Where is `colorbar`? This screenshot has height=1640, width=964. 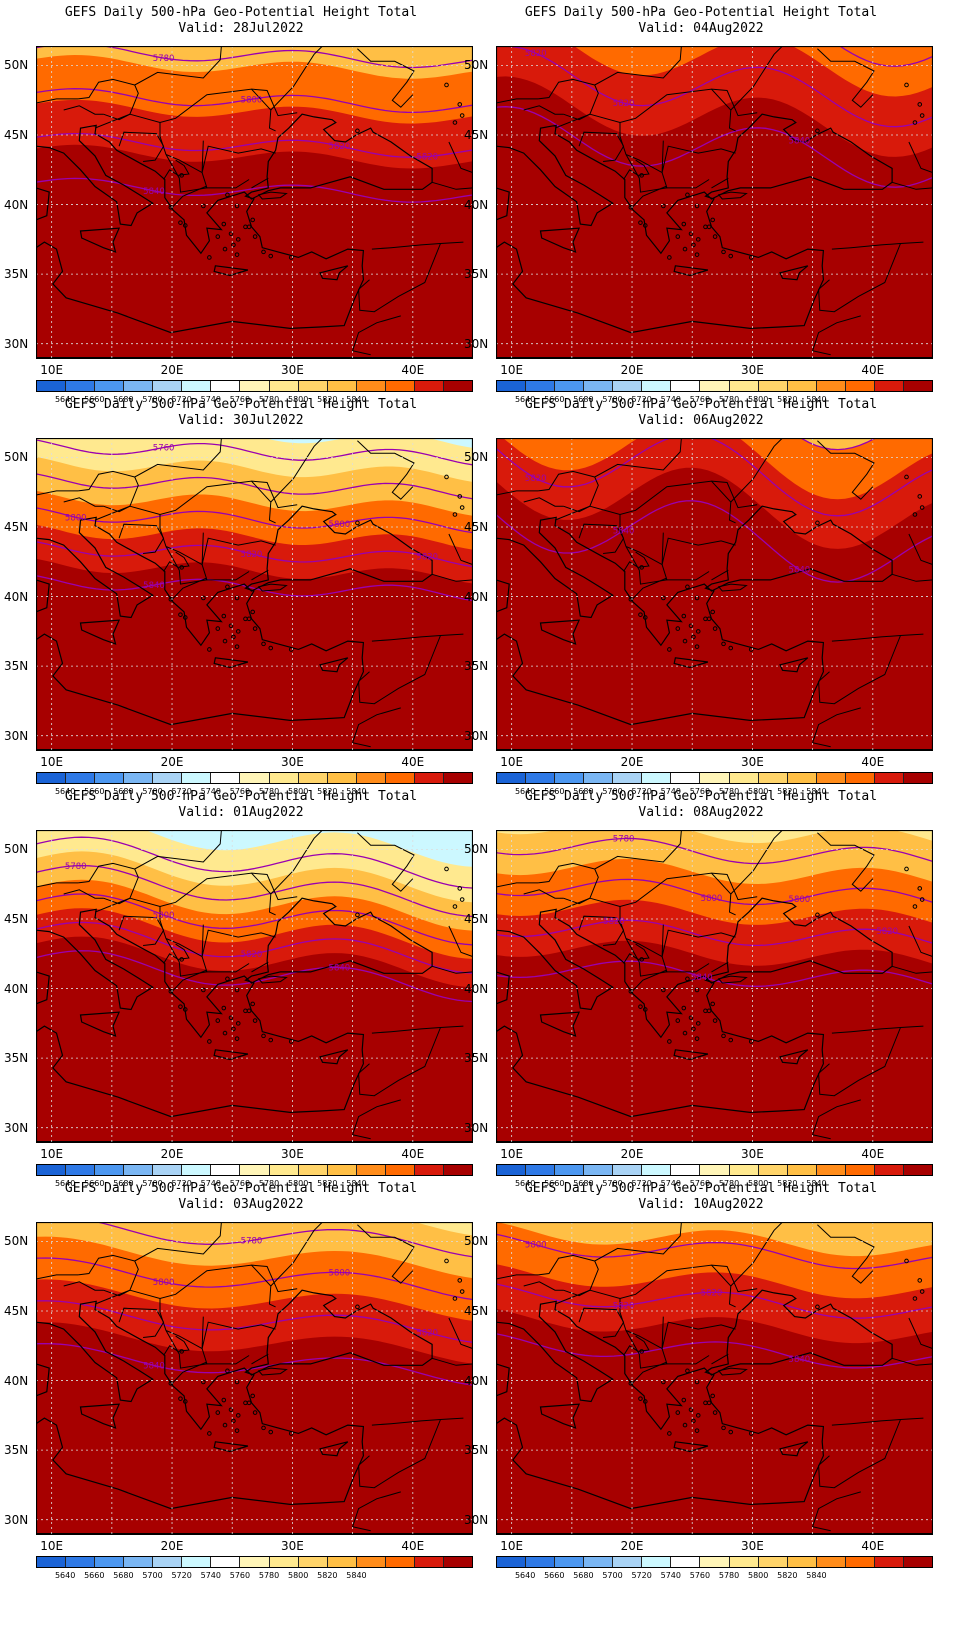
colorbar is located at coordinates (254, 778).